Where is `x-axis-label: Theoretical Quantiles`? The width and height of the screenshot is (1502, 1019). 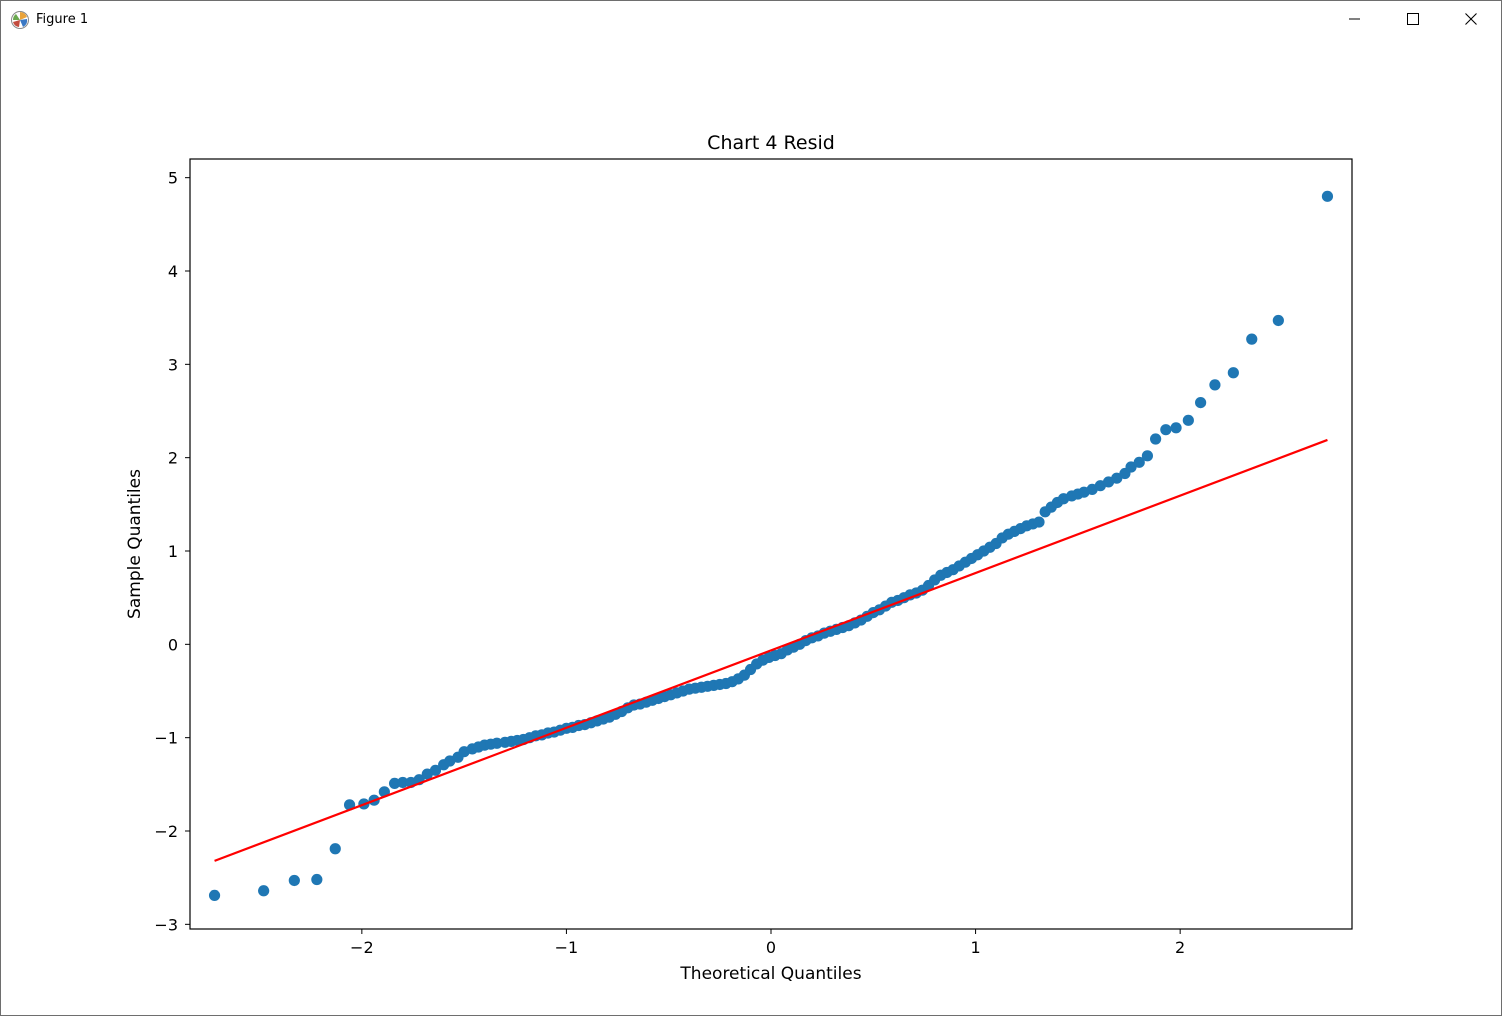 x-axis-label: Theoretical Quantiles is located at coordinates (770, 974).